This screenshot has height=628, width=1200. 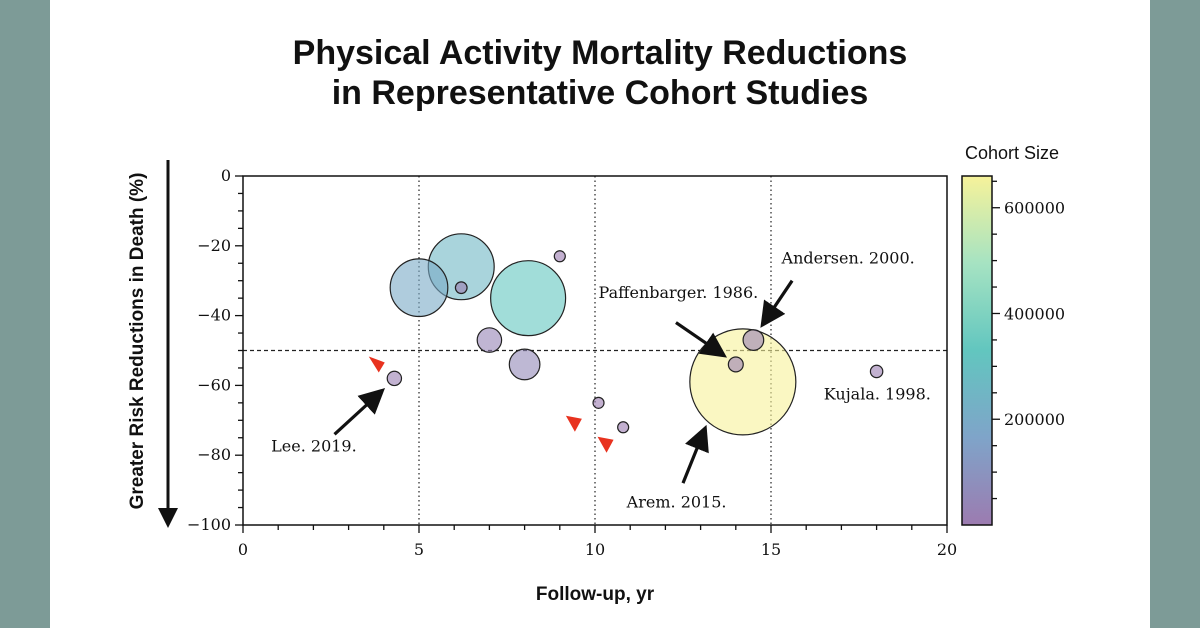 I want to click on y-tick-label: −20, so click(x=214, y=245).